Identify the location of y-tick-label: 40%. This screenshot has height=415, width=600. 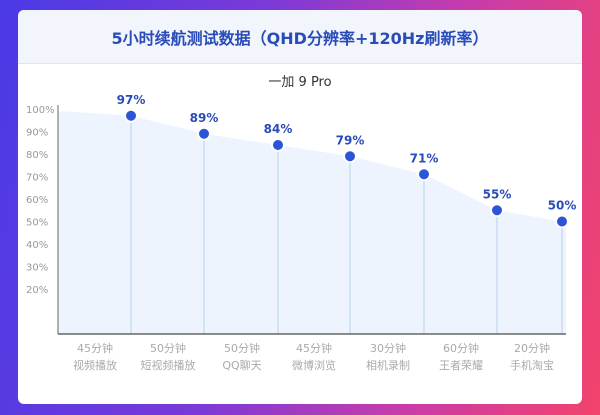
(37, 245).